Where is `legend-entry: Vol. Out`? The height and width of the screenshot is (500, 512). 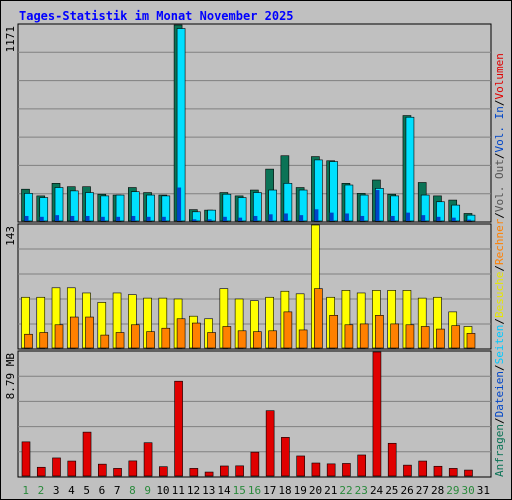 legend-entry: Vol. Out is located at coordinates (499, 185).